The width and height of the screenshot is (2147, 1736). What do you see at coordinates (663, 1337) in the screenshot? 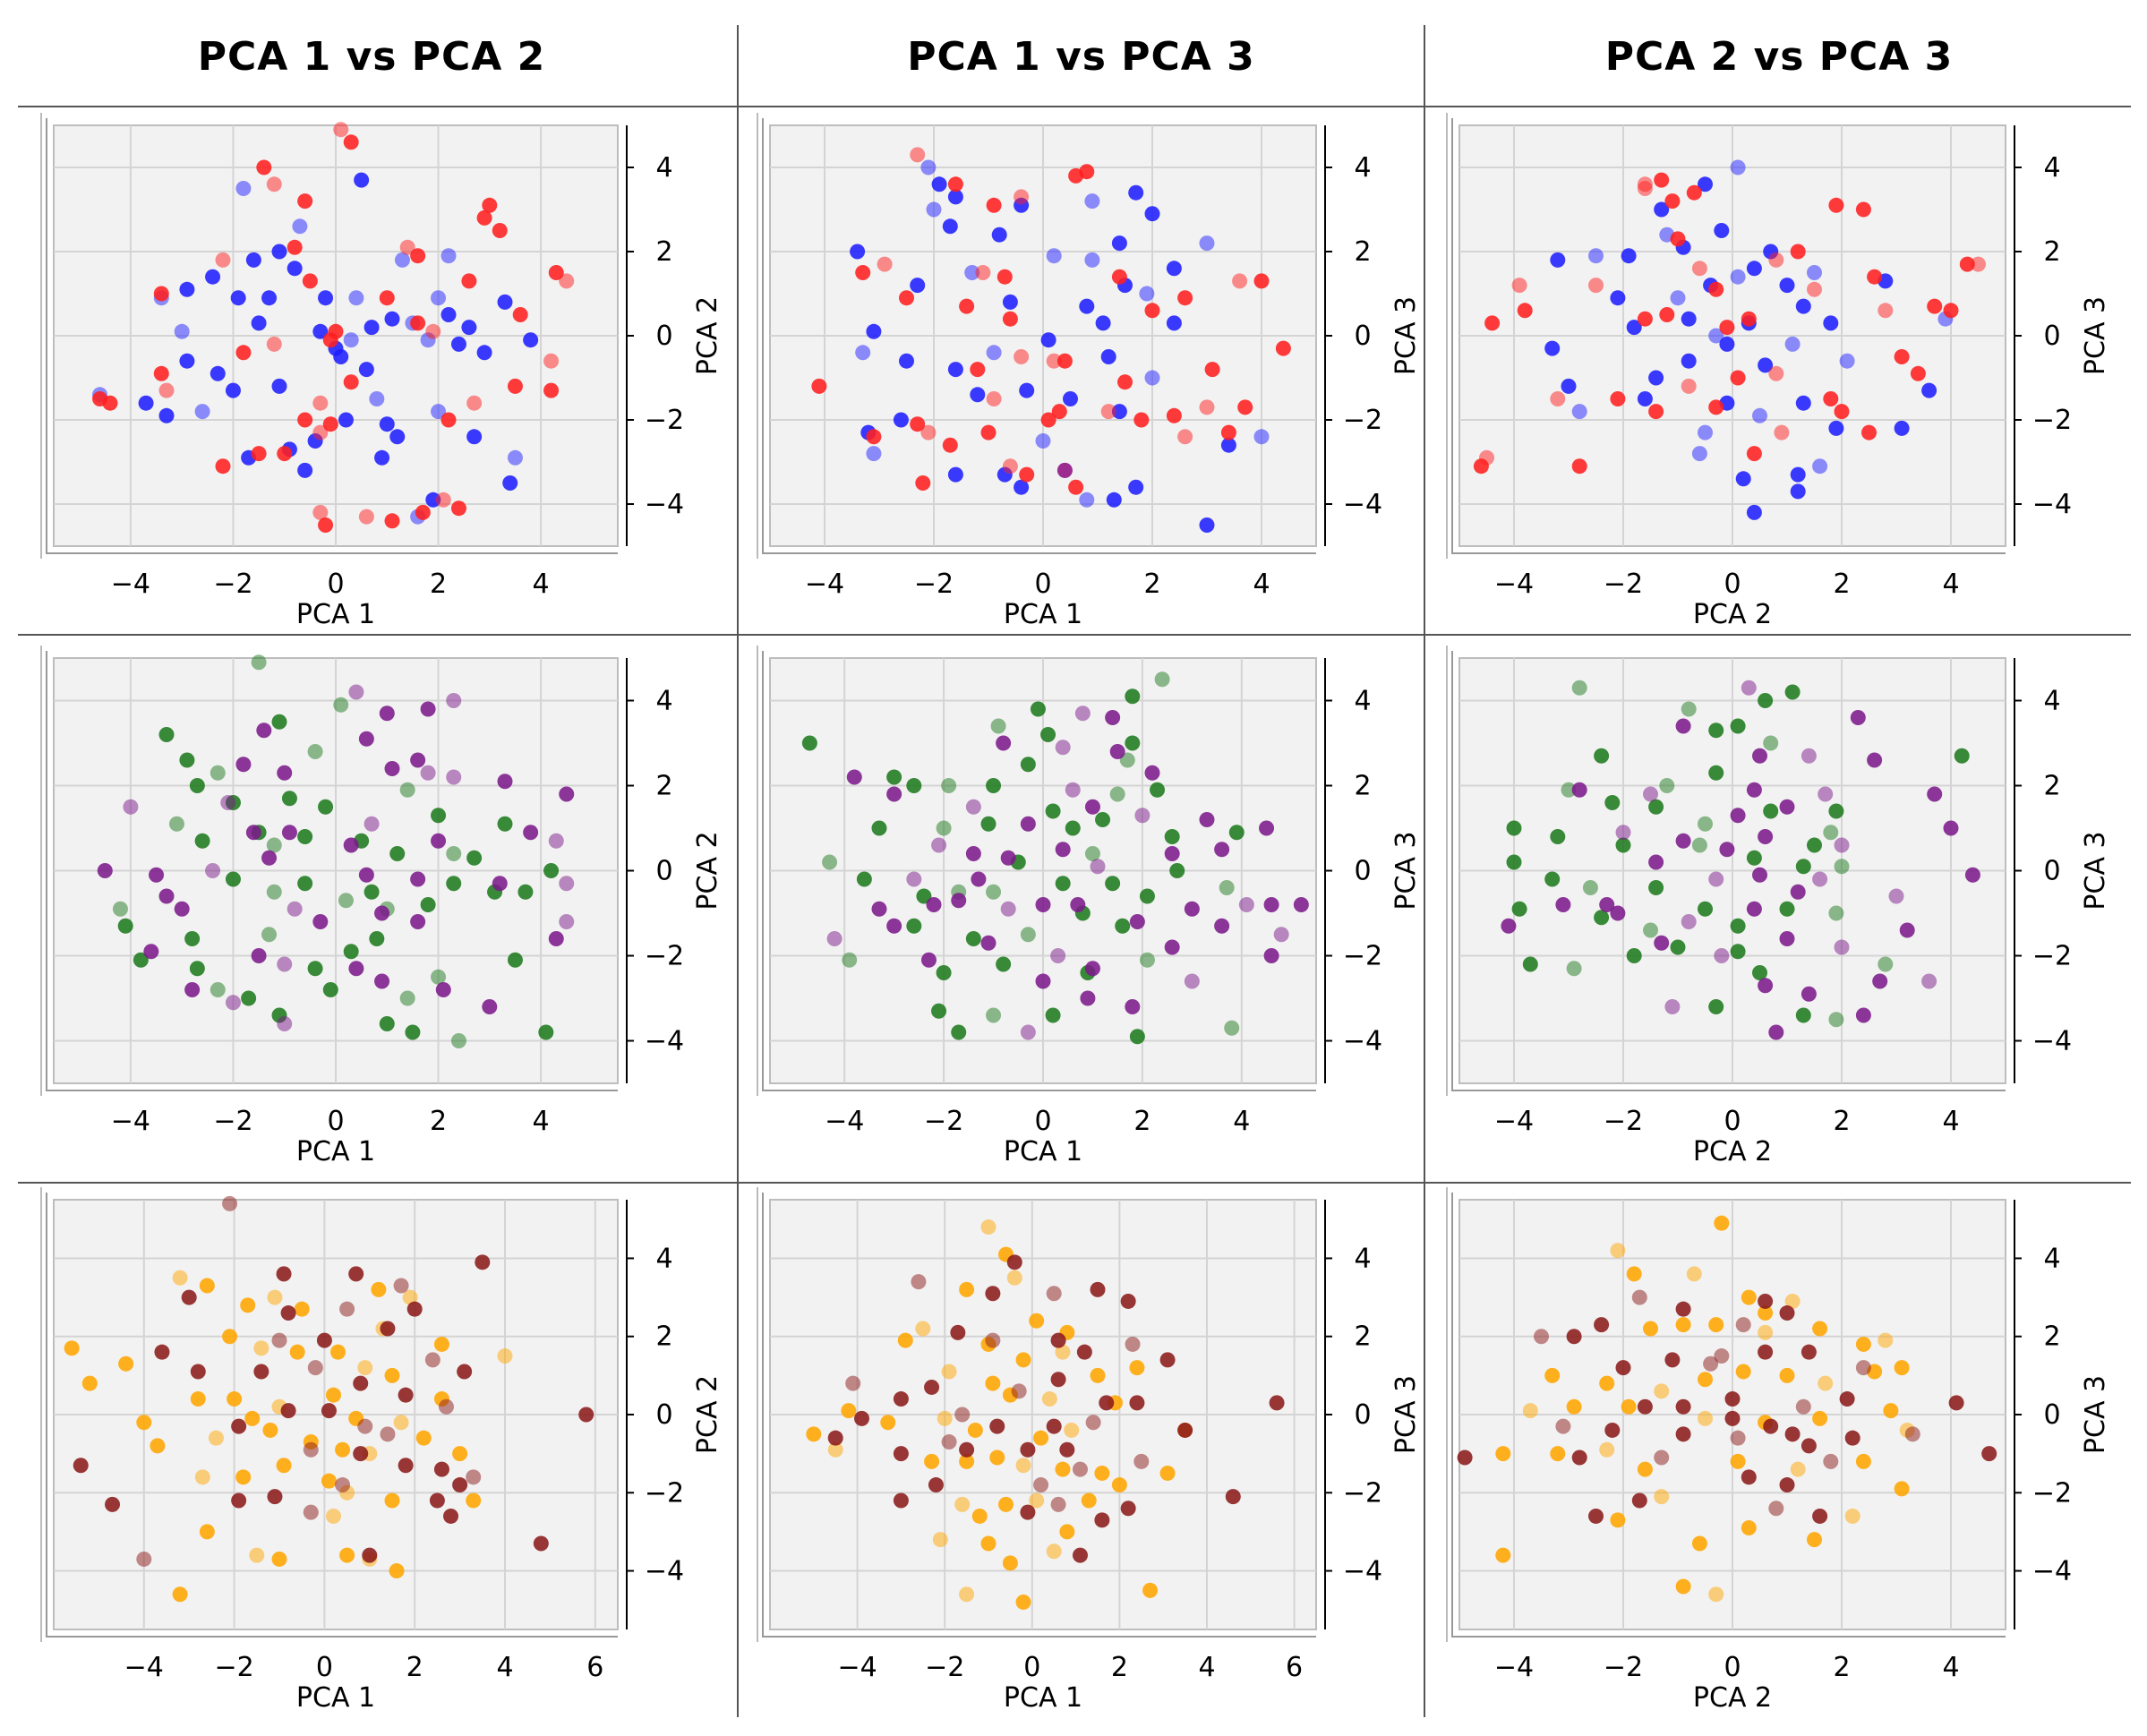
I see `y-tick-label: 2` at bounding box center [663, 1337].